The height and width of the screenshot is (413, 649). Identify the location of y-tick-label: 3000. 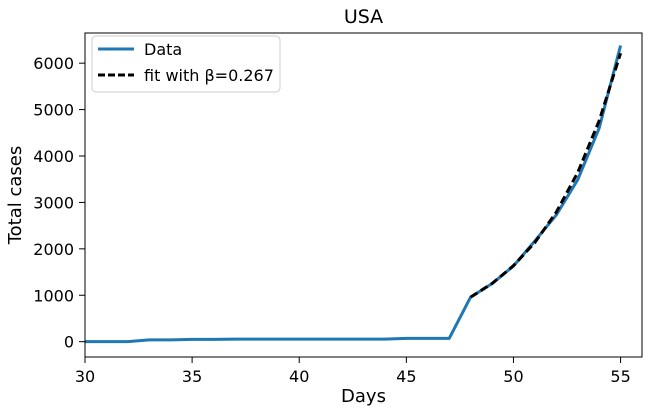
(53, 202).